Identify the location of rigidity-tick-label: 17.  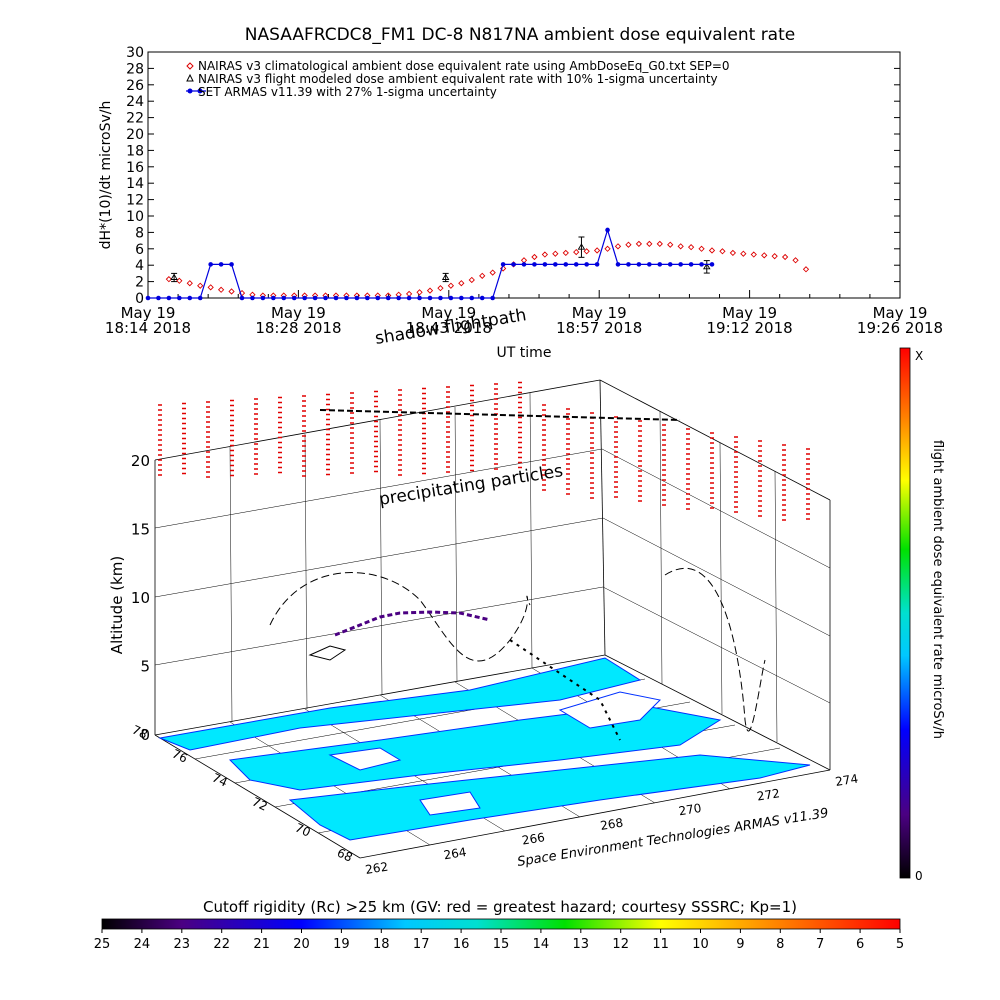
(421, 944).